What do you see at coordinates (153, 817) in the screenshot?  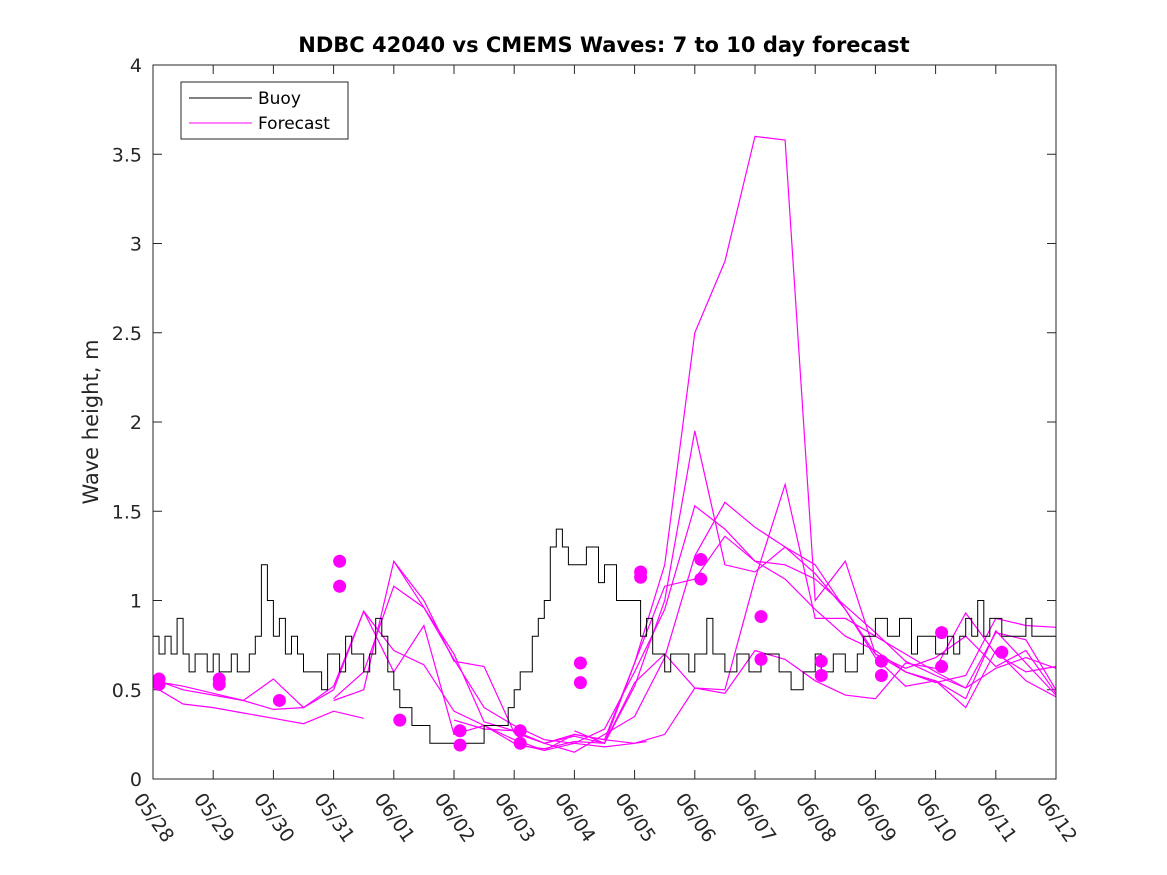 I see `x-tick-label: 05/28` at bounding box center [153, 817].